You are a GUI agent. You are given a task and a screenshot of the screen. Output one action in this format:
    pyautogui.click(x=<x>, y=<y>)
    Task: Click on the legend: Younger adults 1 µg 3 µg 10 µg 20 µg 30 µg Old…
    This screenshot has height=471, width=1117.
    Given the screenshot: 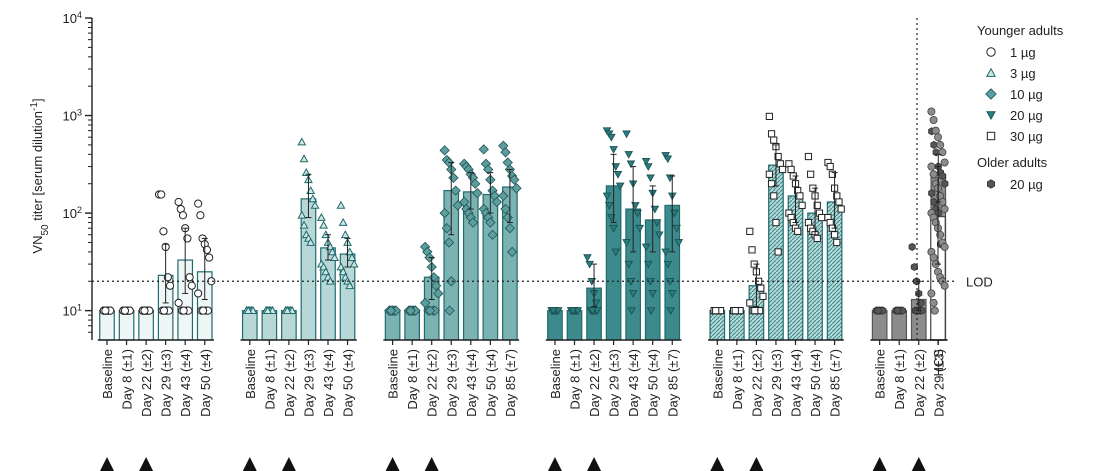 What is the action you would take?
    pyautogui.click(x=1020, y=107)
    